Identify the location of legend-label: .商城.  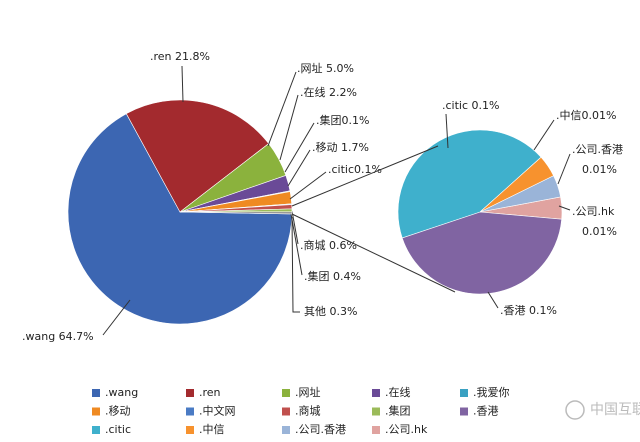
(308, 411).